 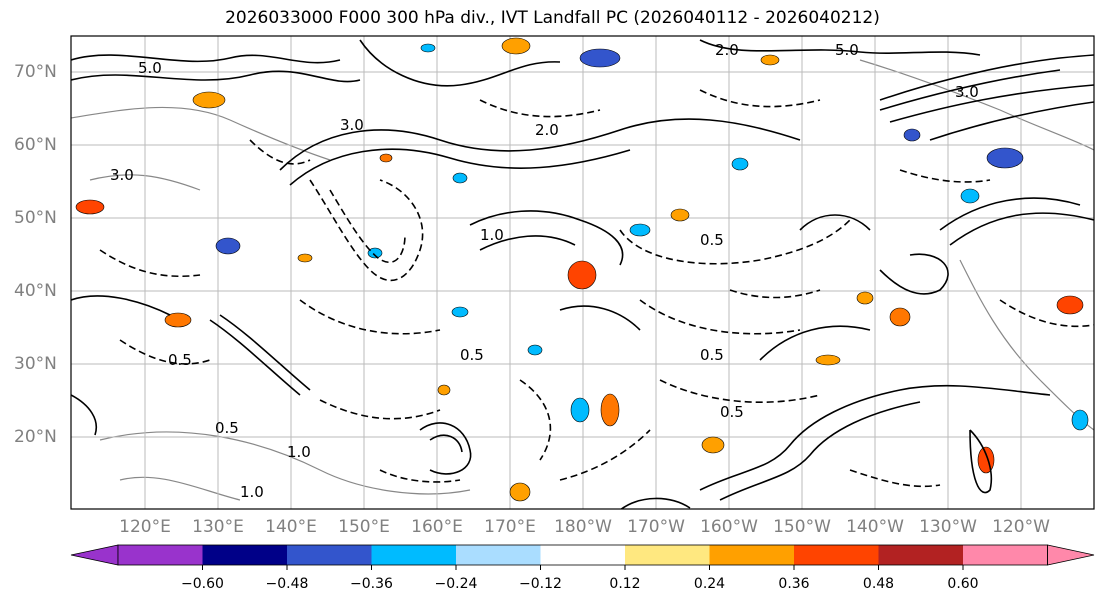 I want to click on colorbar-tick-label: 0.60, so click(x=963, y=584).